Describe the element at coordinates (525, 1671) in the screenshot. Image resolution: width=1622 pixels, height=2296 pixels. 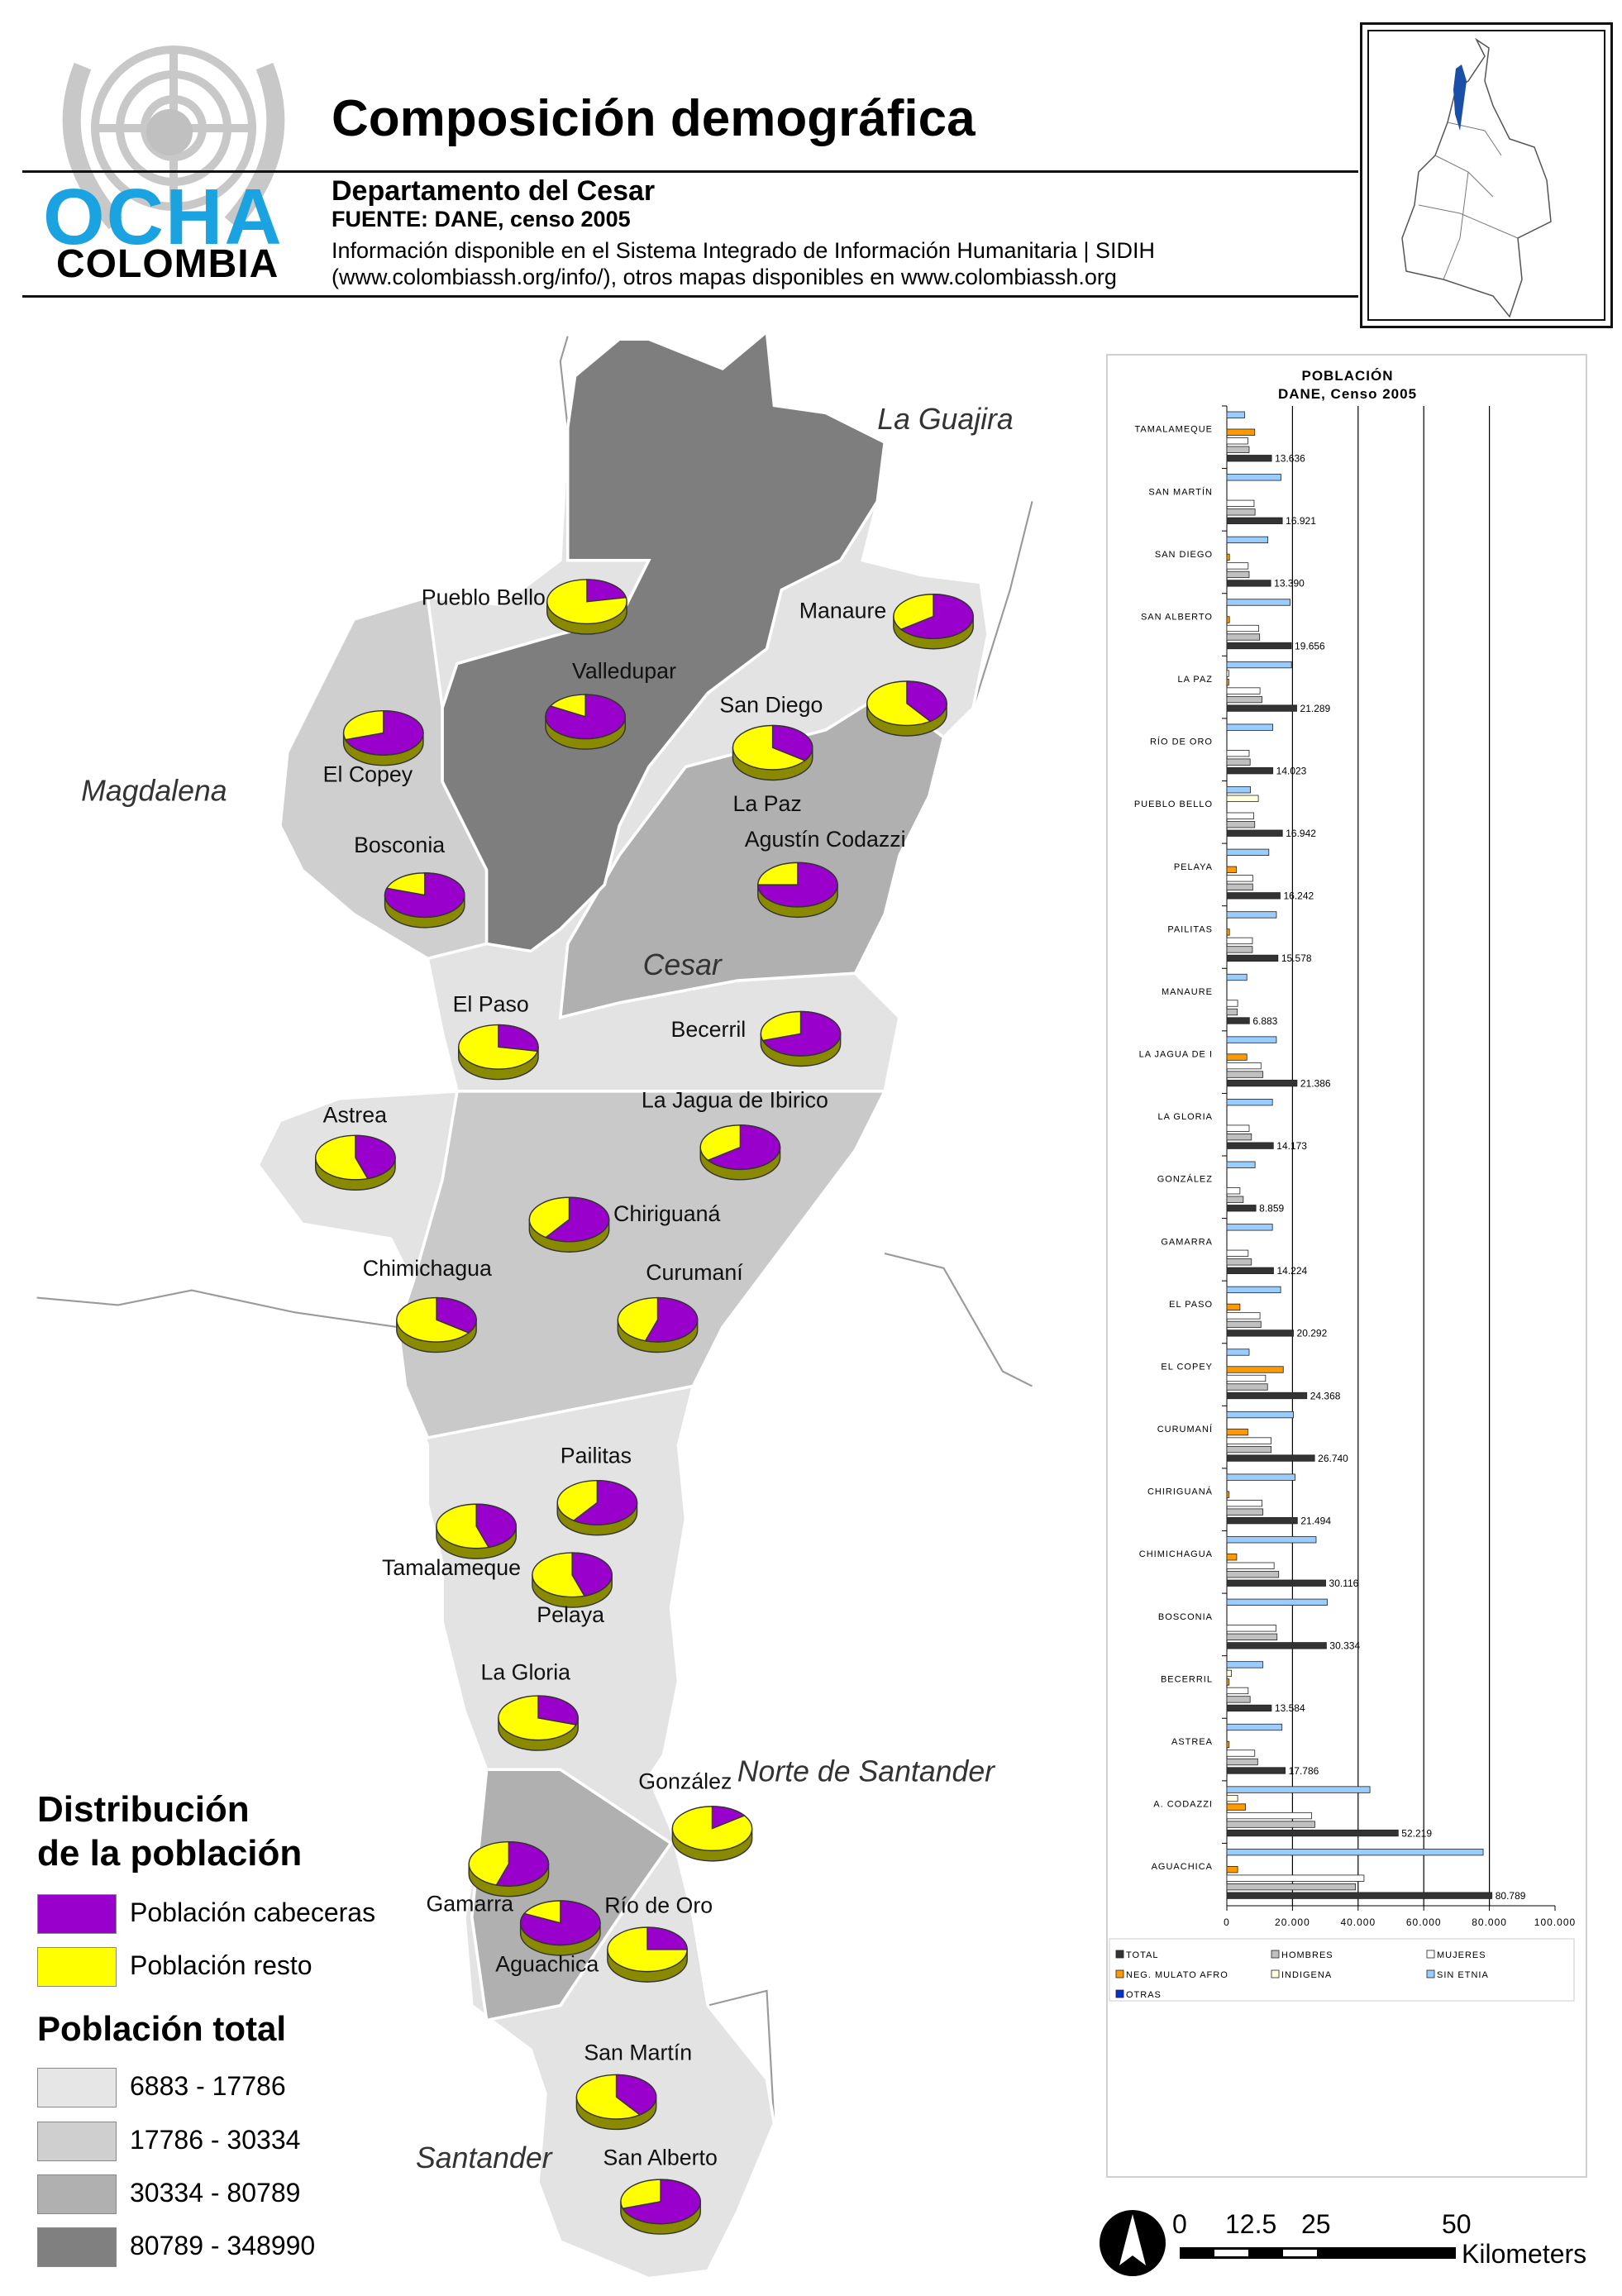
I see `municipality-label: La Gloria` at that location.